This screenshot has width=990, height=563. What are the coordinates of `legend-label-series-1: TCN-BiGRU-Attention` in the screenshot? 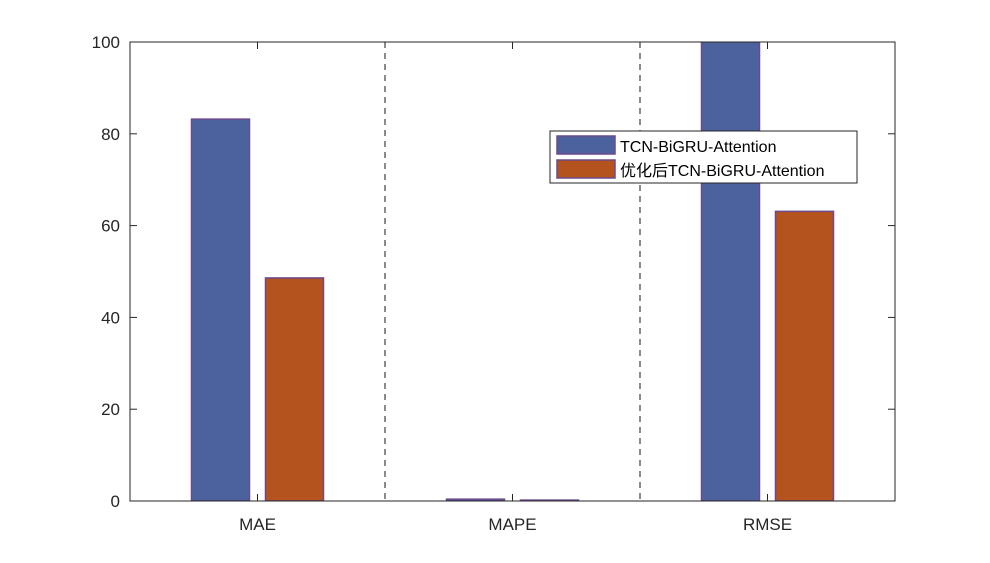 It's located at (698, 147).